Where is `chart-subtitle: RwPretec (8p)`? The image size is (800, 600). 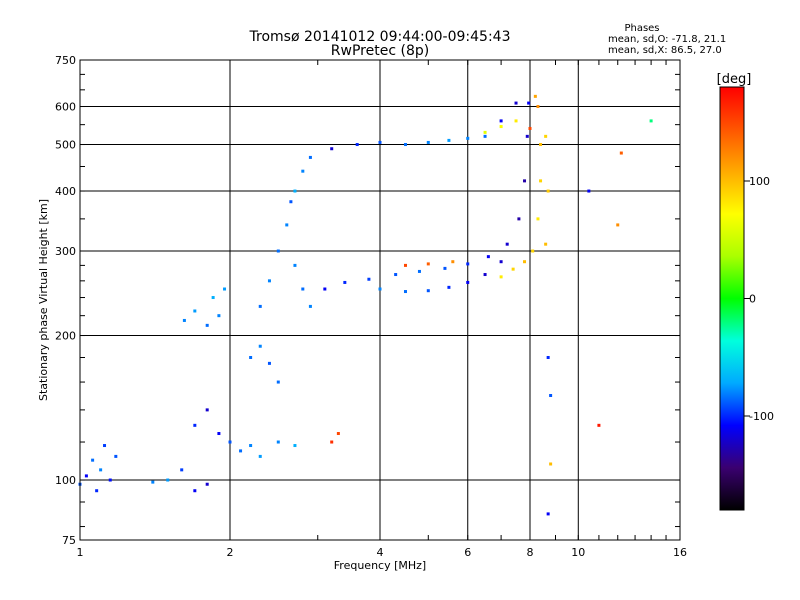 chart-subtitle: RwPretec (8p) is located at coordinates (380, 51).